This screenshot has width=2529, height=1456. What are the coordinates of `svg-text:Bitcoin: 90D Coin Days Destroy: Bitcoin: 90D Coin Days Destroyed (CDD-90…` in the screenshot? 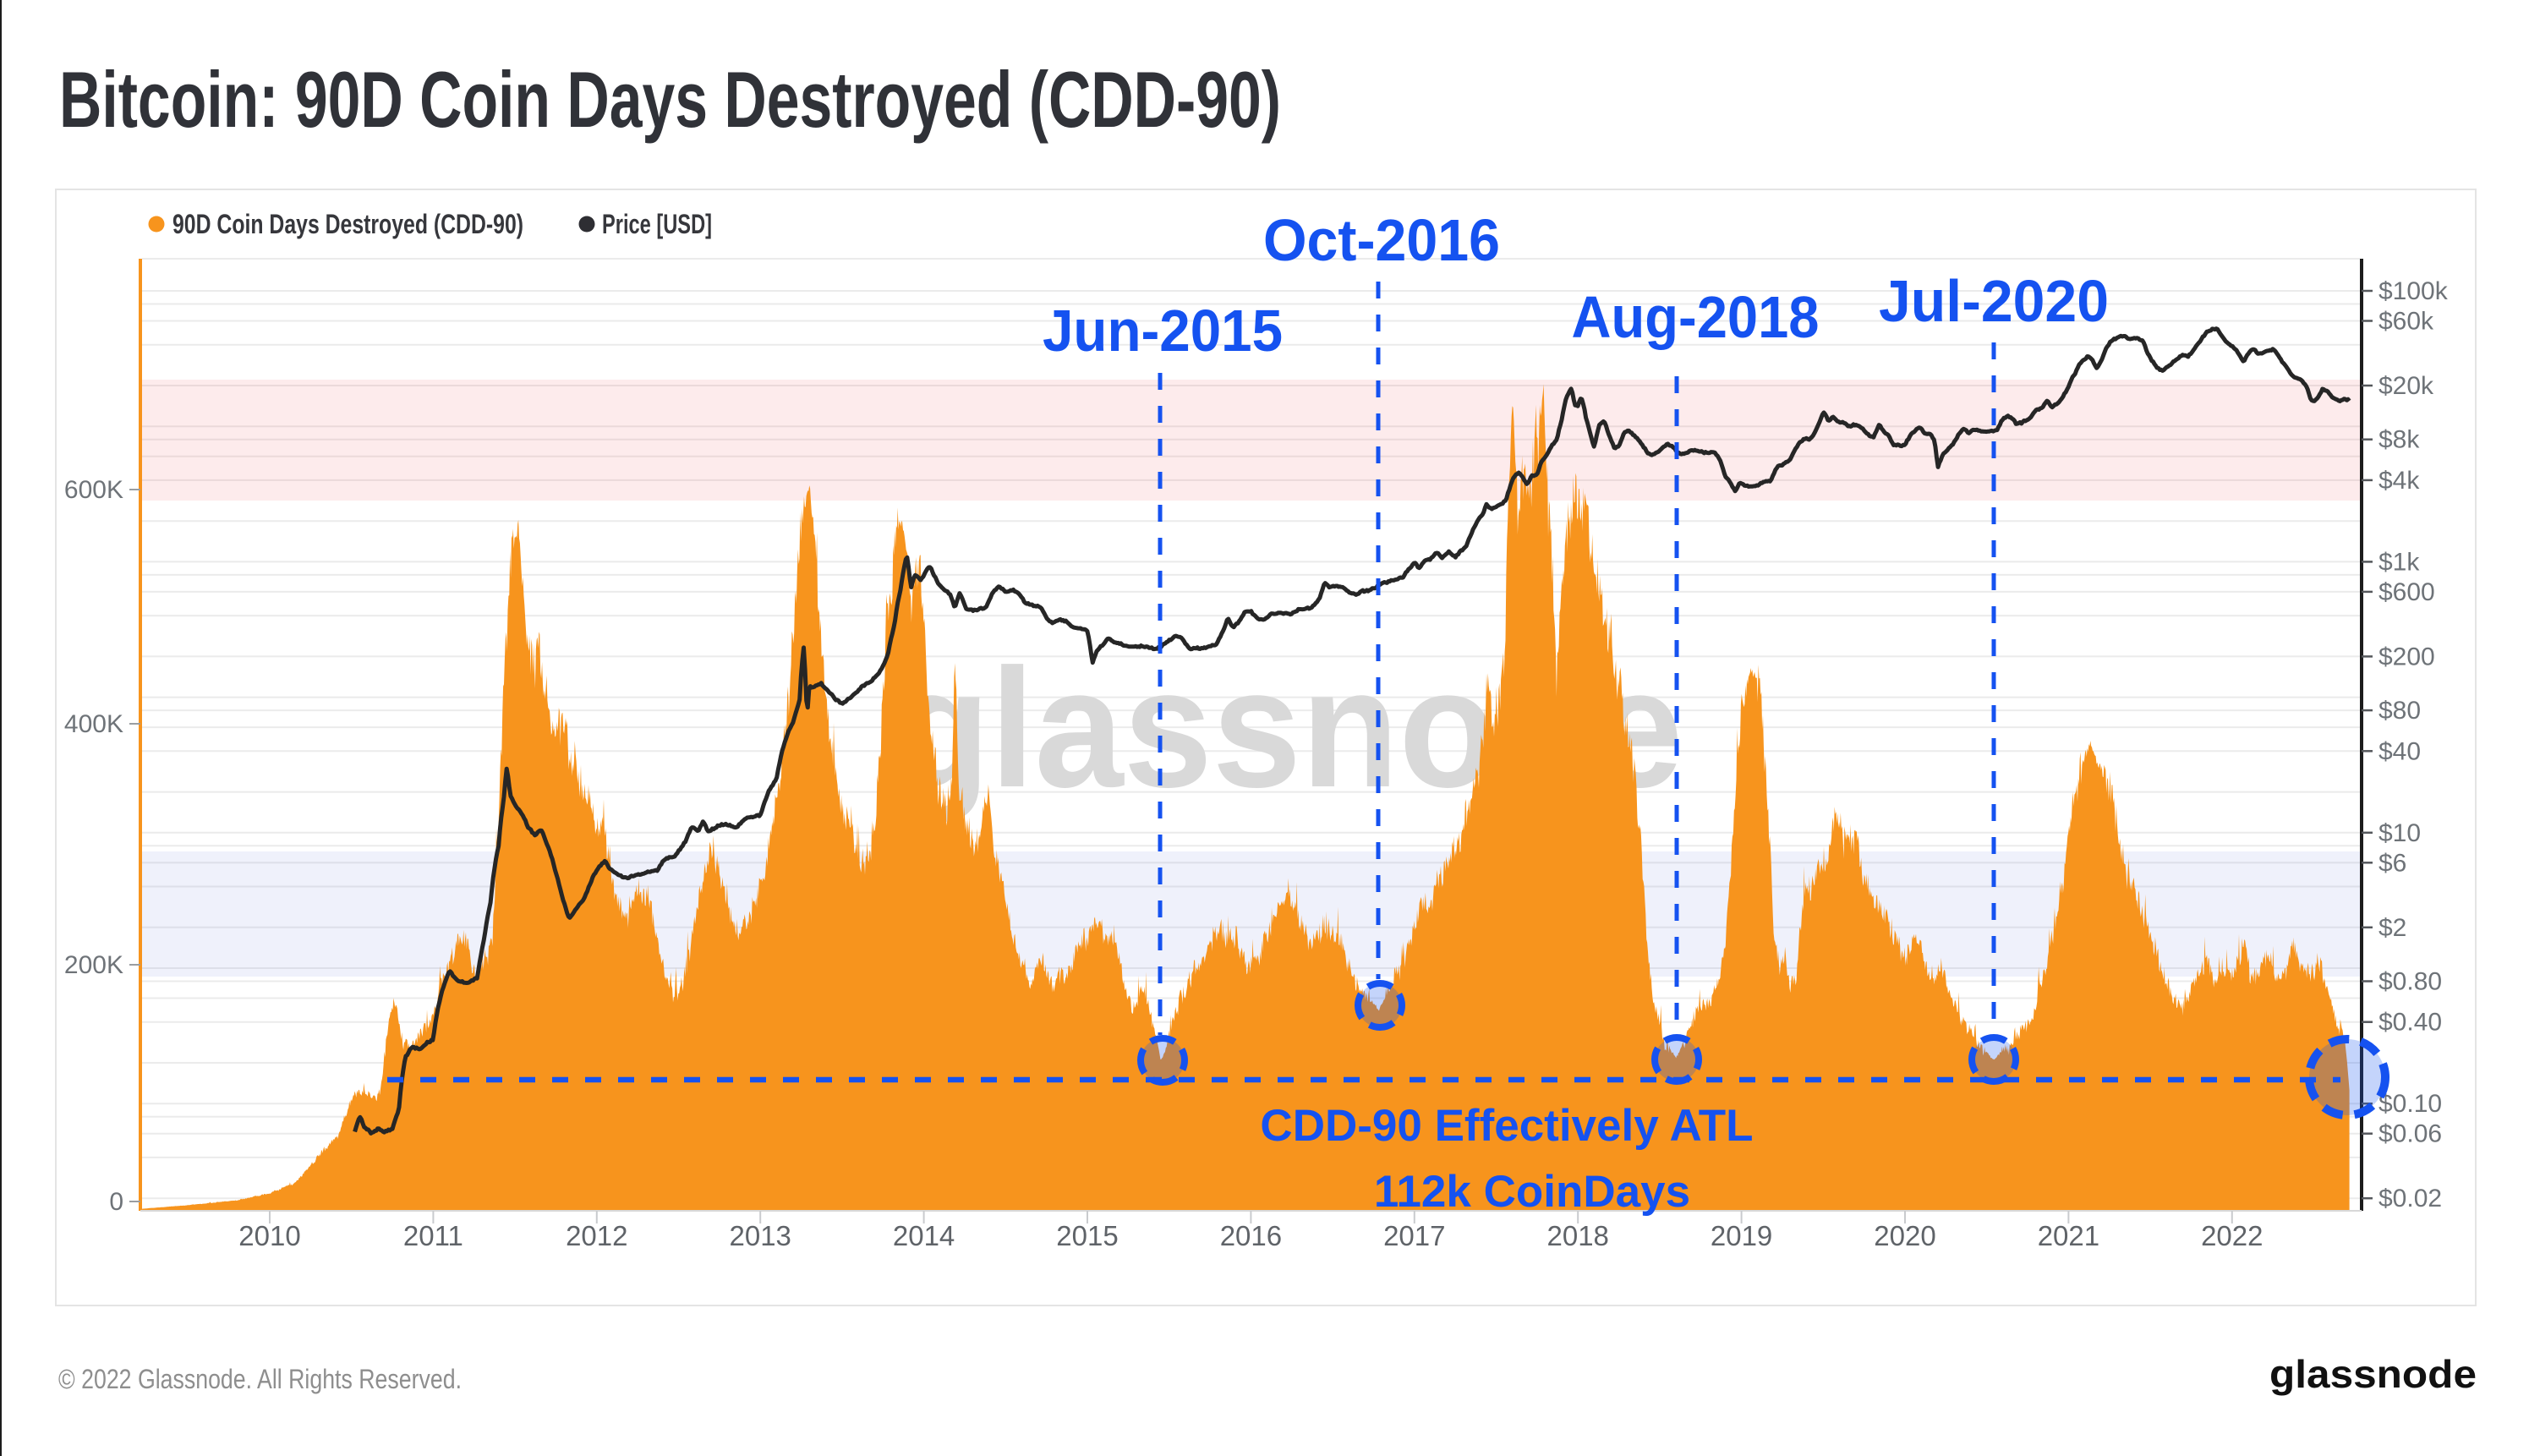 It's located at (670, 99).